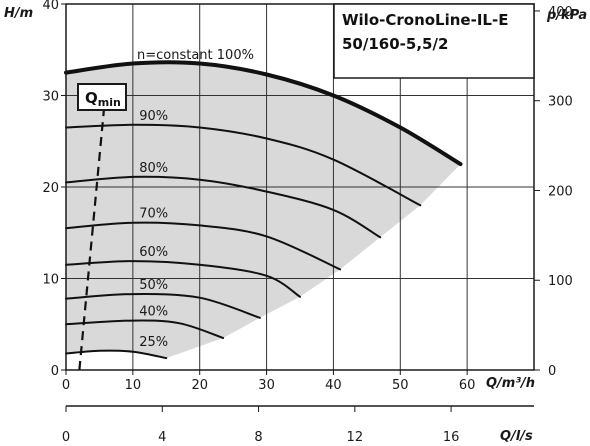 The height and width of the screenshot is (446, 590). What do you see at coordinates (153, 214) in the screenshot?
I see `curve-label: 70%` at bounding box center [153, 214].